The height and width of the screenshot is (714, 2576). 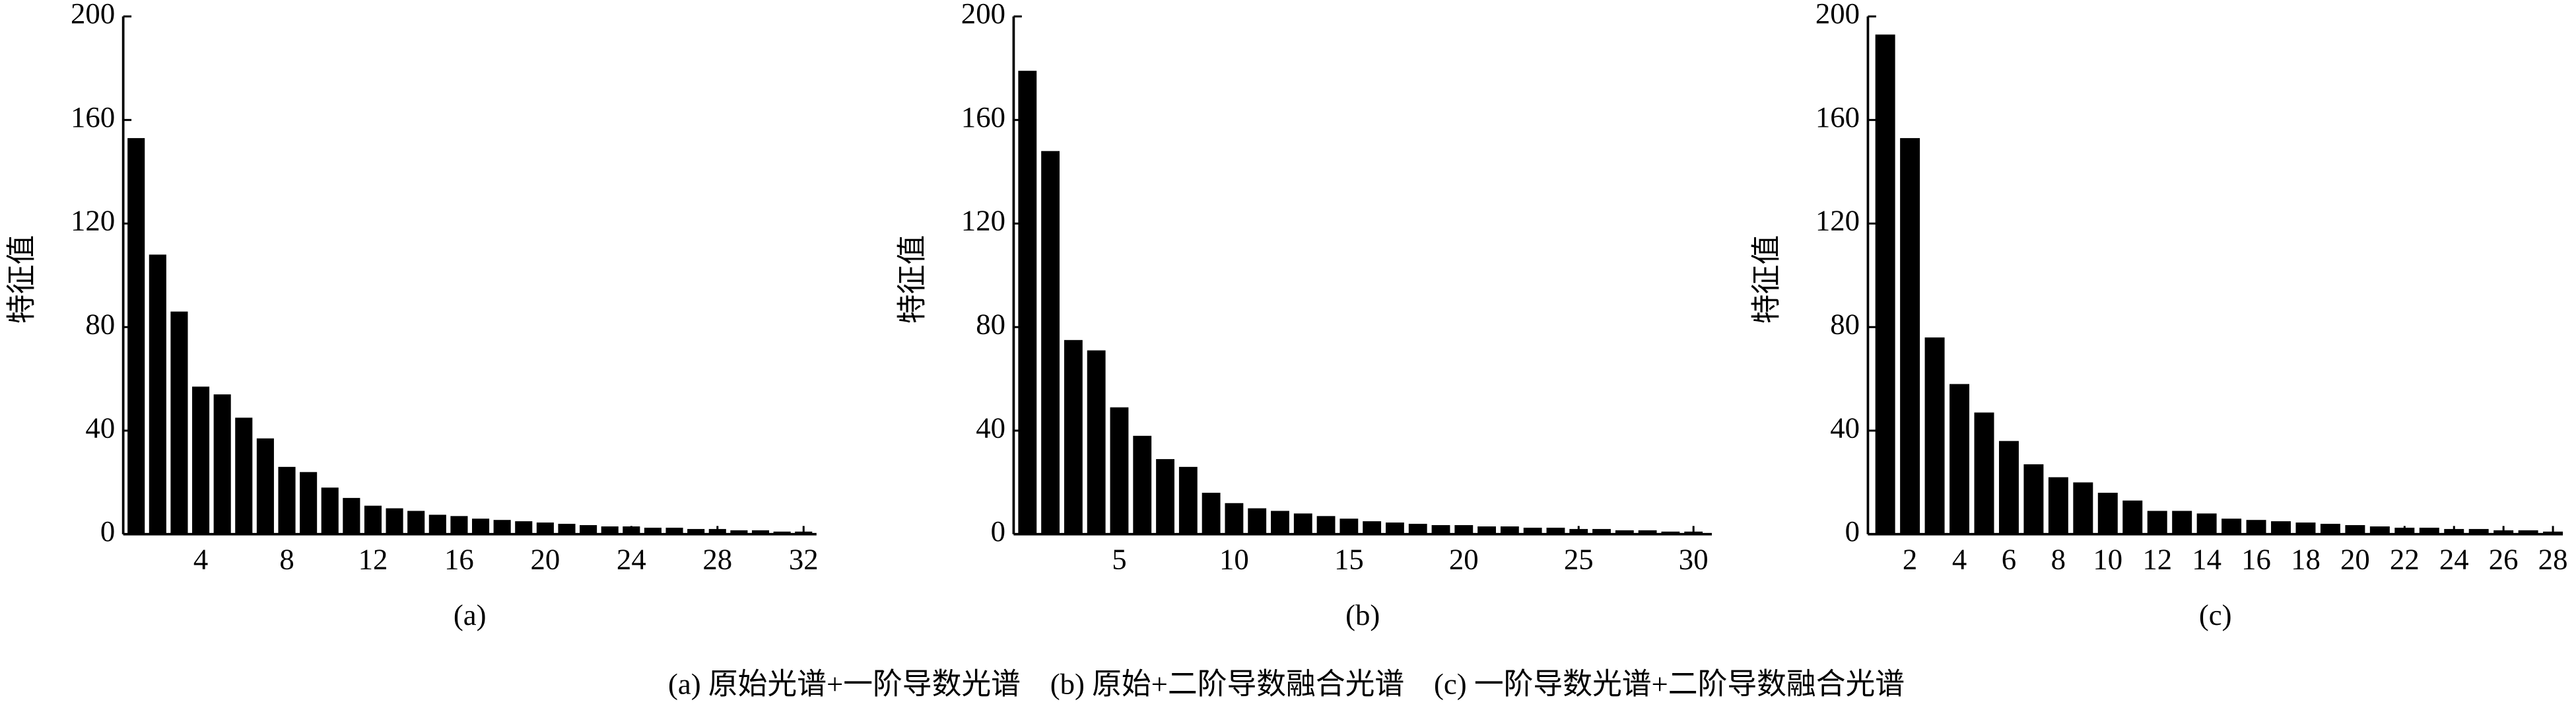 I want to click on panel-label: (c), so click(x=2216, y=614).